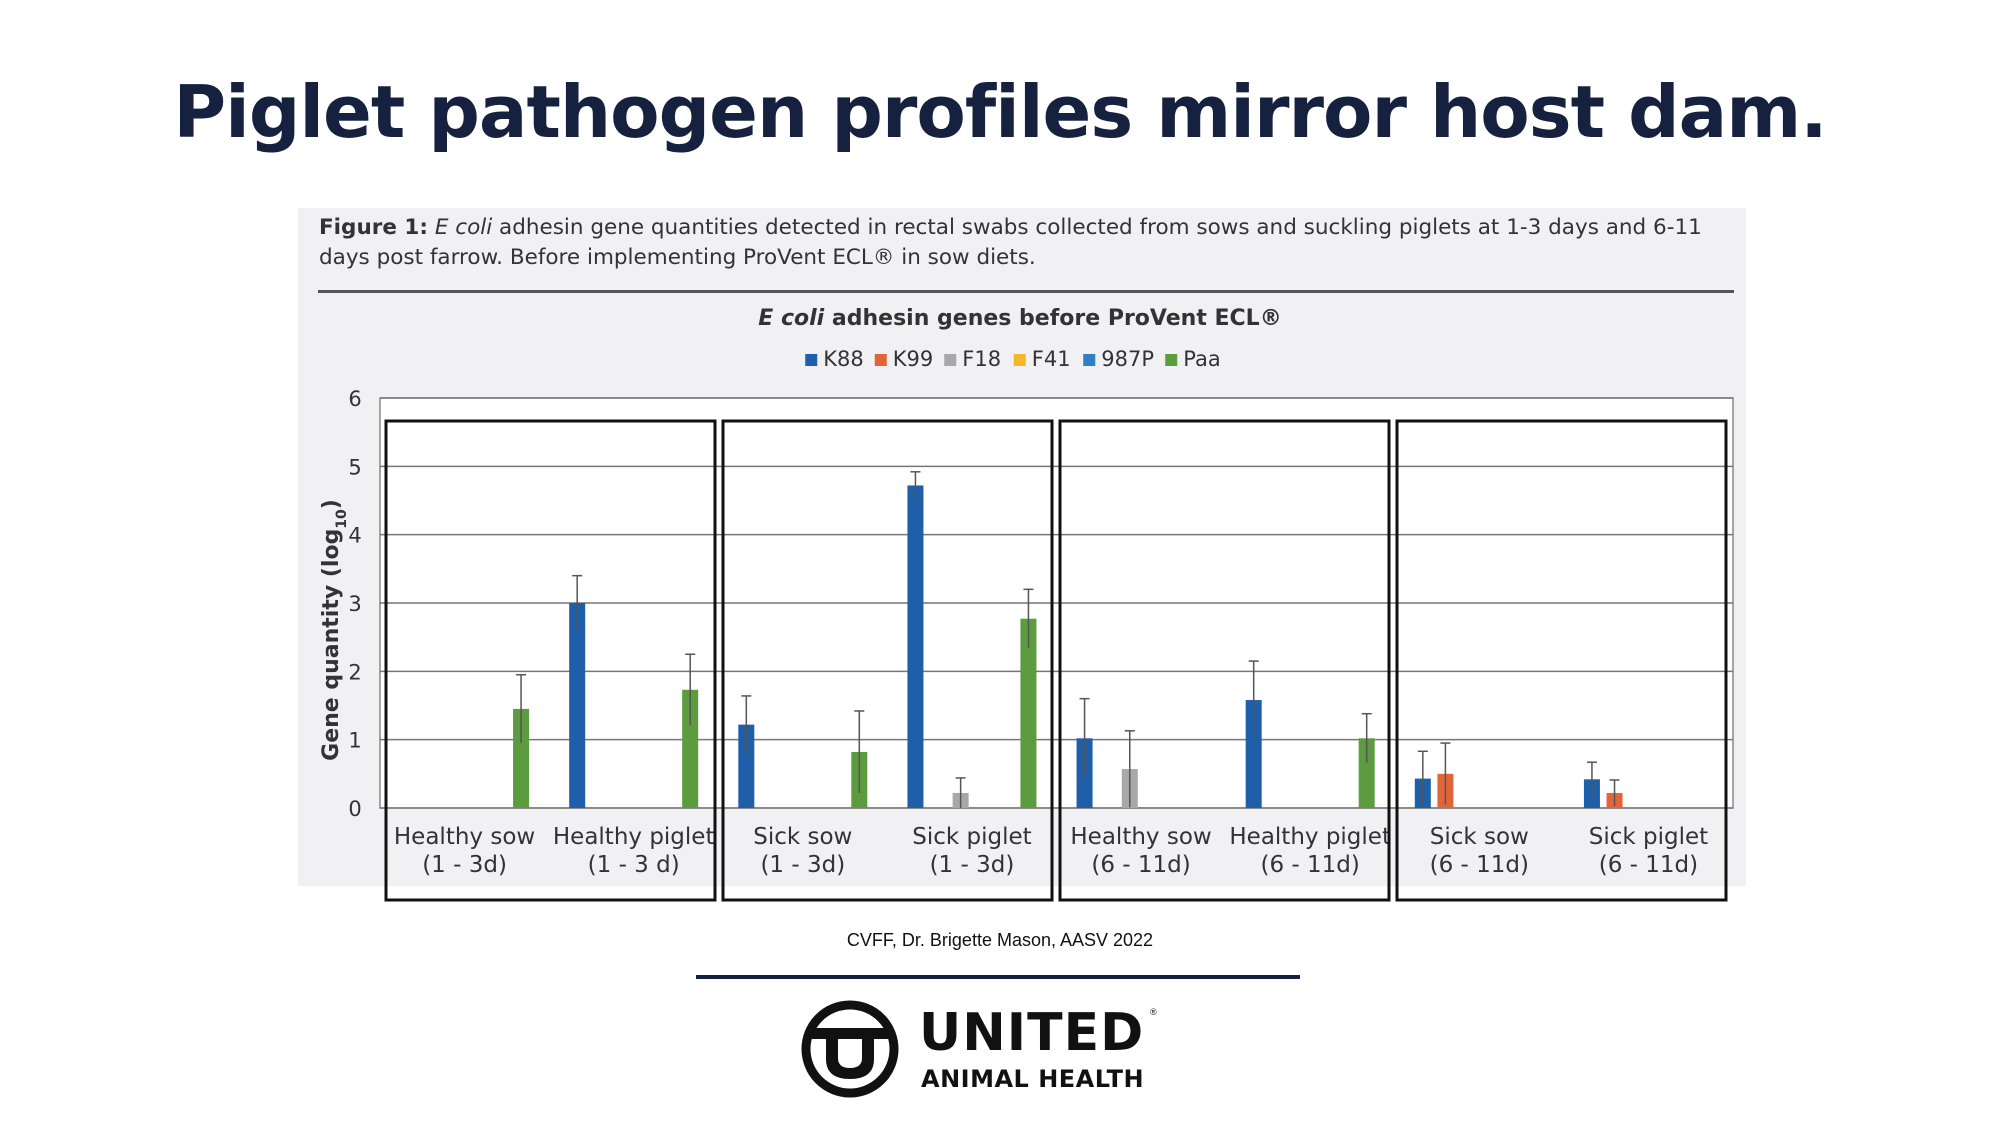 The image size is (2000, 1125). Describe the element at coordinates (354, 672) in the screenshot. I see `y-tick-label: 2` at that location.